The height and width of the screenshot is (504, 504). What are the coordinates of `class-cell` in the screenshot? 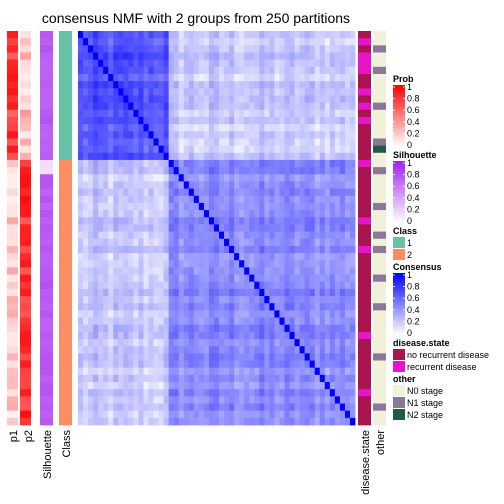 It's located at (65, 371).